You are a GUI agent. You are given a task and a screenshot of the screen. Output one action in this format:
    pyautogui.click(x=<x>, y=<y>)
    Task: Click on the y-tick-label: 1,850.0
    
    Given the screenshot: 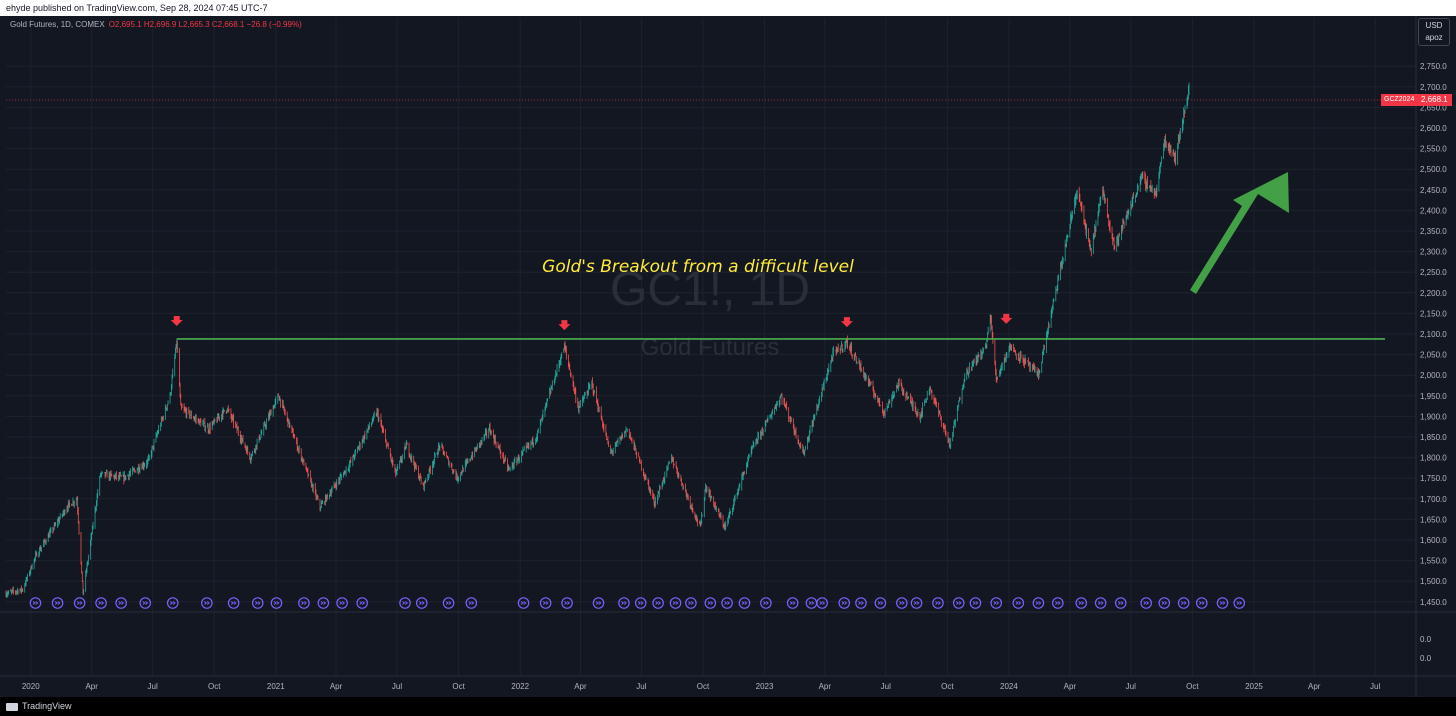 What is the action you would take?
    pyautogui.click(x=1433, y=437)
    